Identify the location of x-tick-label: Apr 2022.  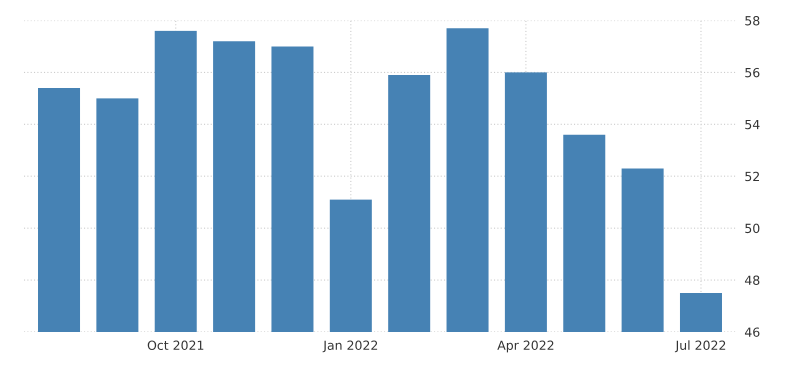
(525, 346).